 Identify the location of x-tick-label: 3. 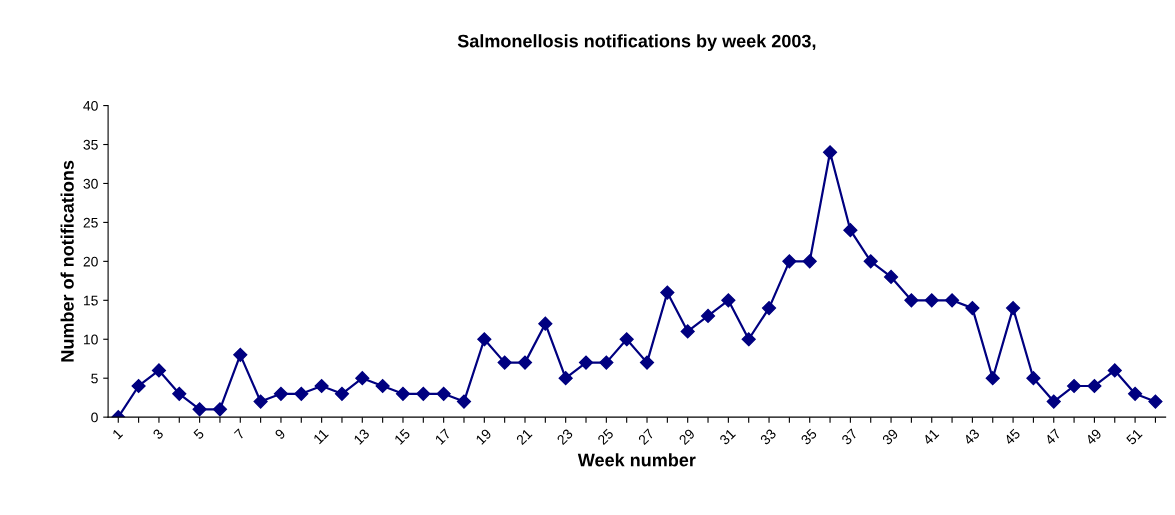
(158, 434).